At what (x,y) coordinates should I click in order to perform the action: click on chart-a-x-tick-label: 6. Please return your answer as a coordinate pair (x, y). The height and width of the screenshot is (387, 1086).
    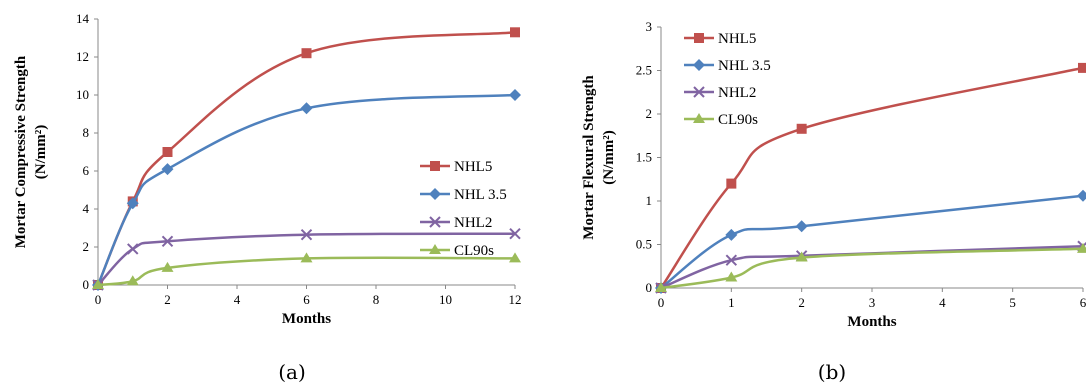
    Looking at the image, I should click on (306, 299).